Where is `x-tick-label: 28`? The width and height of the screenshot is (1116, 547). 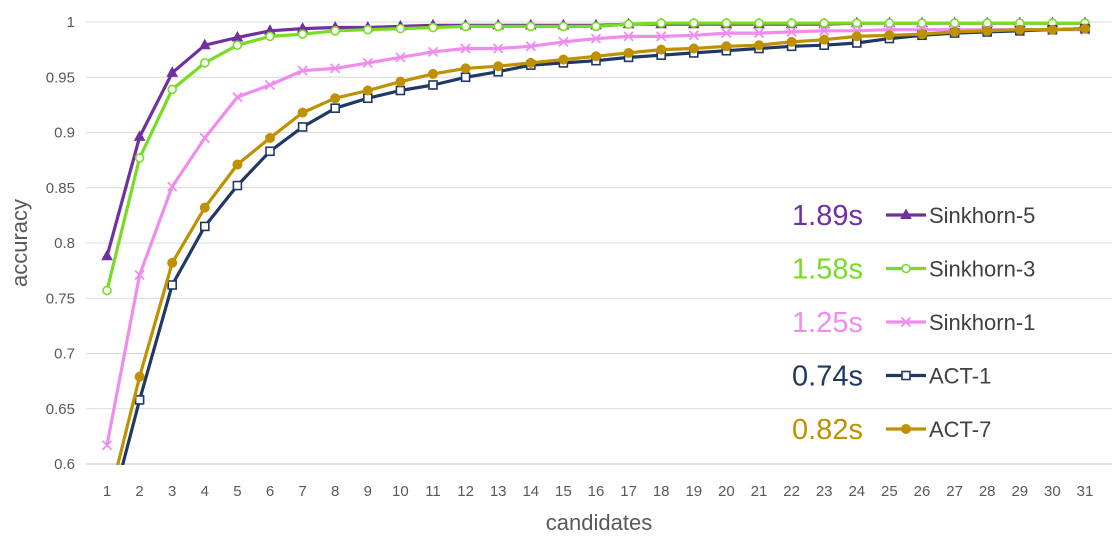
x-tick-label: 28 is located at coordinates (987, 491).